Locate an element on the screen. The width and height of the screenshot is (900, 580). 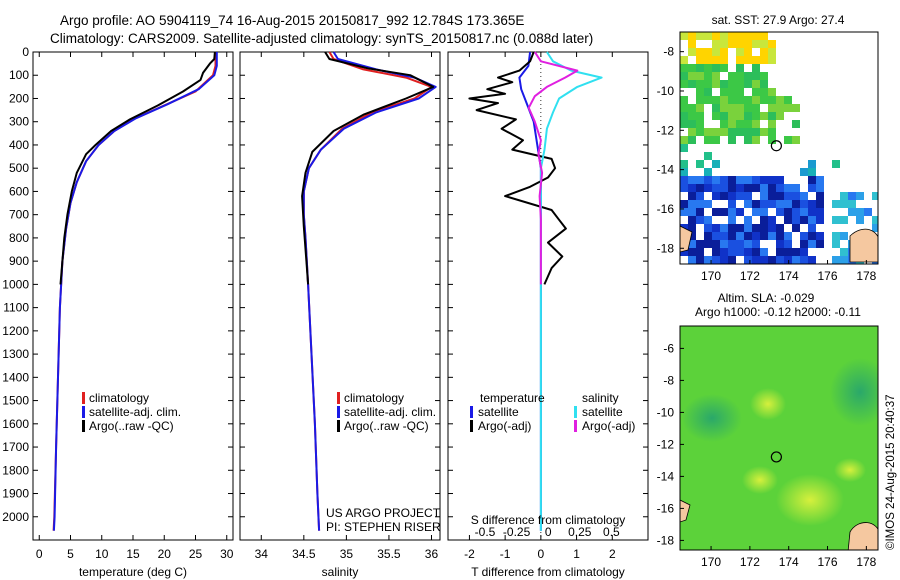
map-y-tick-label: -14 is located at coordinates (666, 476).